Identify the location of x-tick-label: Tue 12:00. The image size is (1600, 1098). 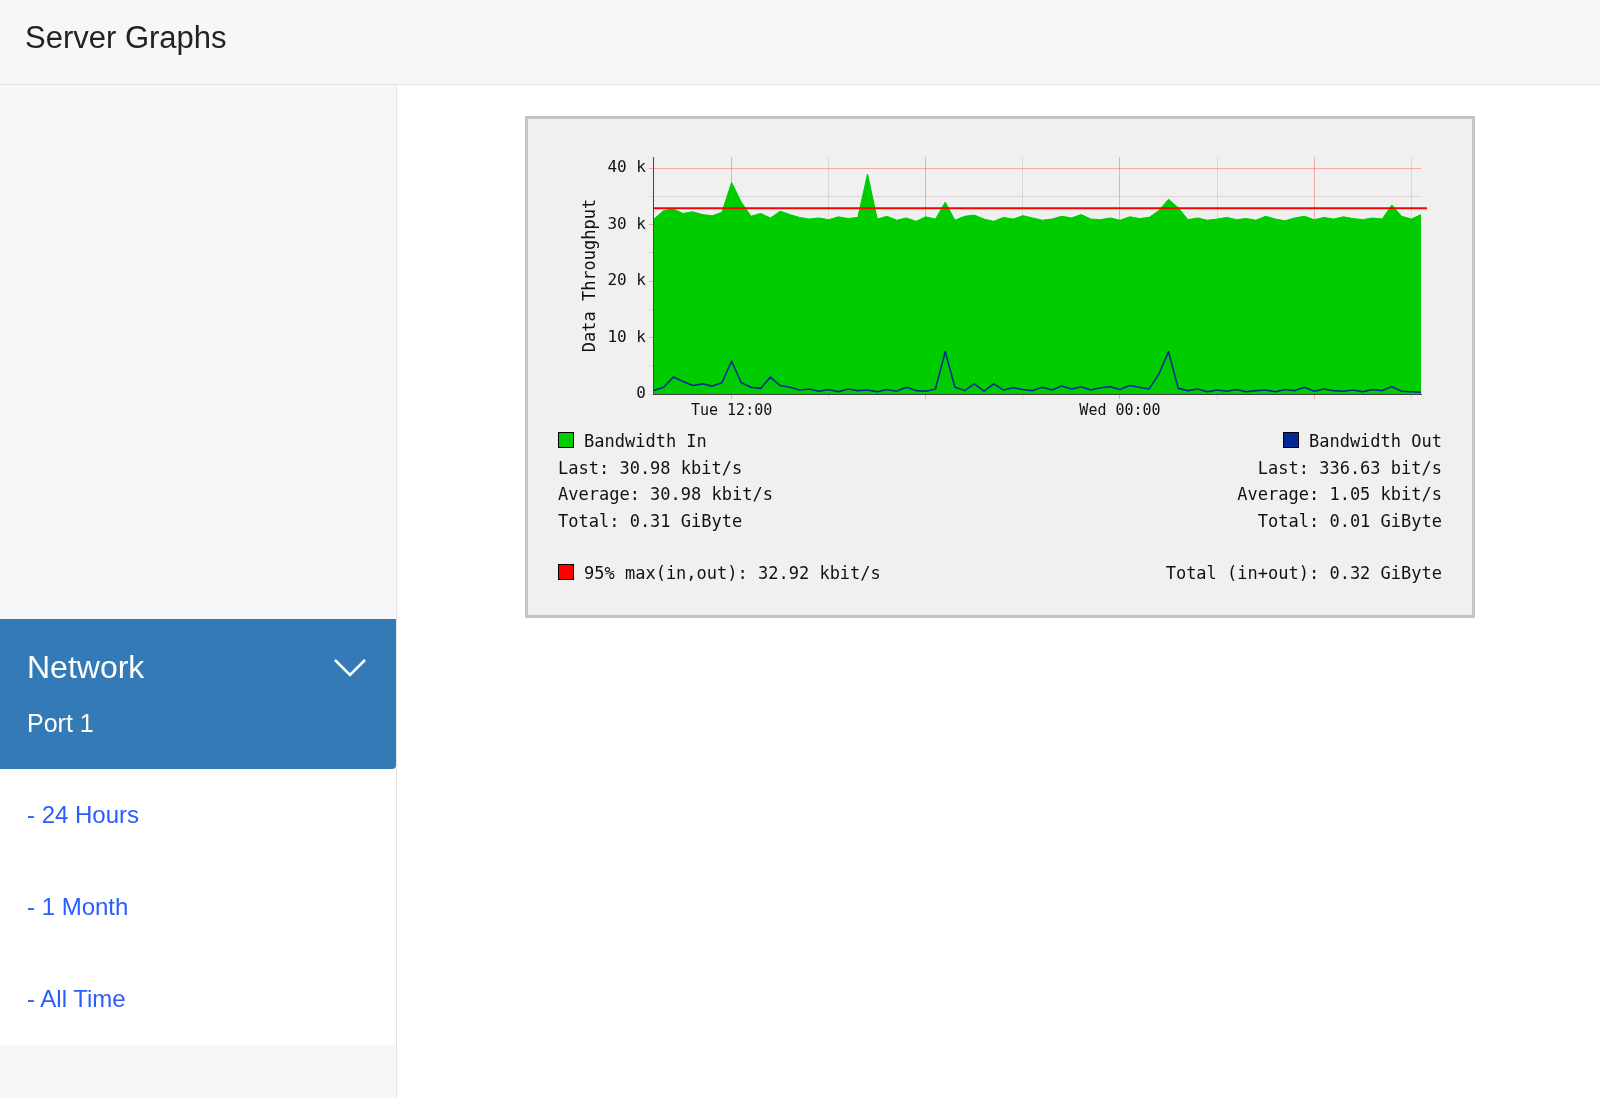
(731, 409).